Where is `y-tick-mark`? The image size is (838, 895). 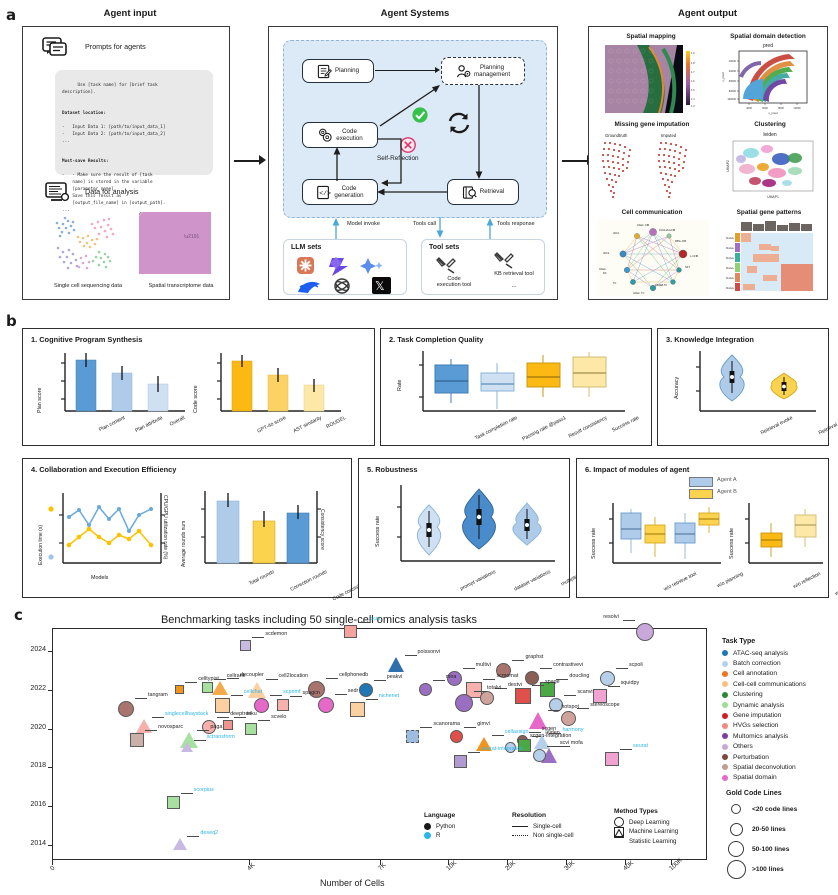
y-tick-mark is located at coordinates (50, 729).